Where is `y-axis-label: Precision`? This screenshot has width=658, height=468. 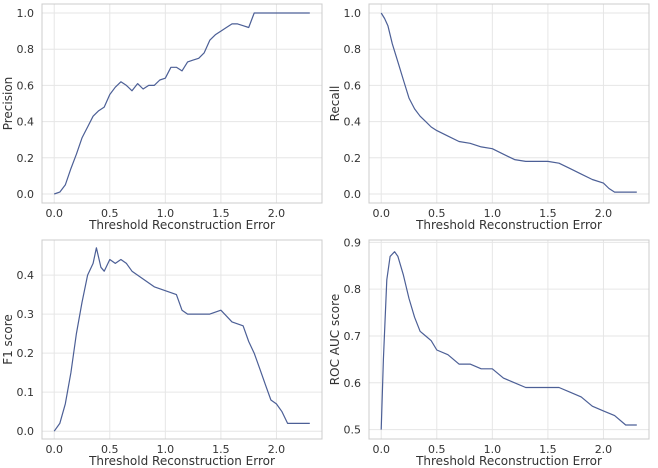 y-axis-label: Precision is located at coordinates (8, 104).